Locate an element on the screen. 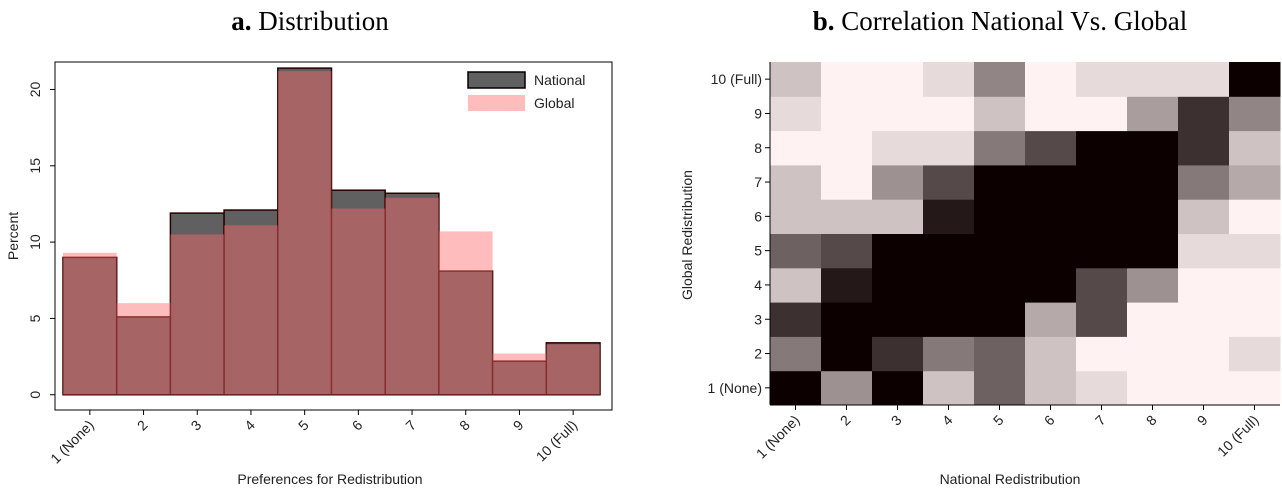 The image size is (1282, 489). x-axis-label: National Redistribution is located at coordinates (1010, 479).